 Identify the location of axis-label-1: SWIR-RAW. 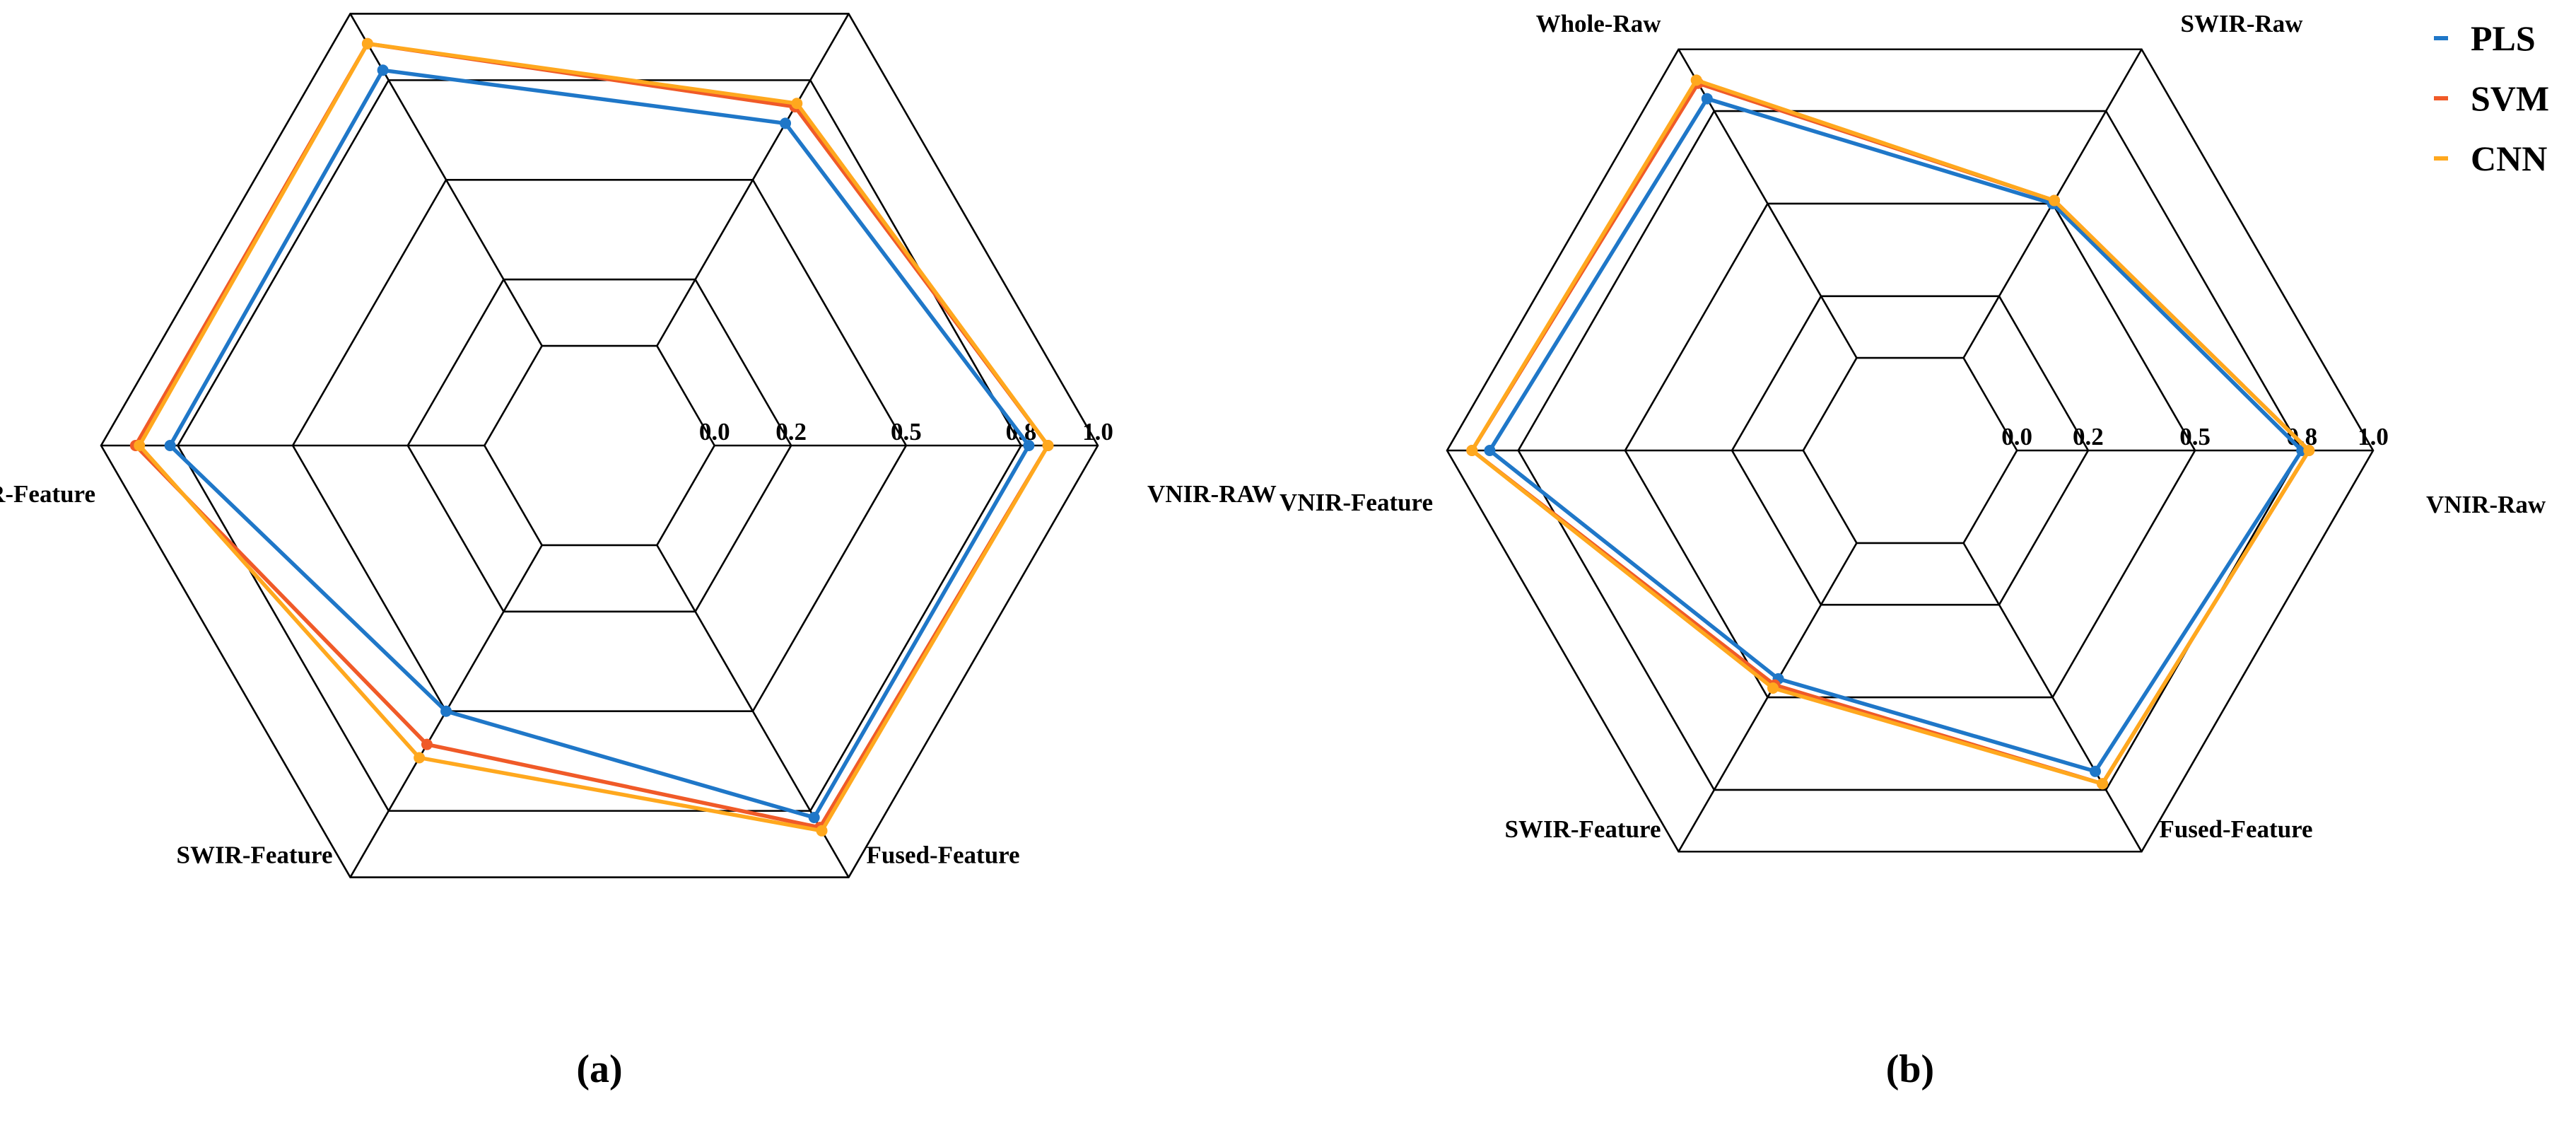
(954, 2).